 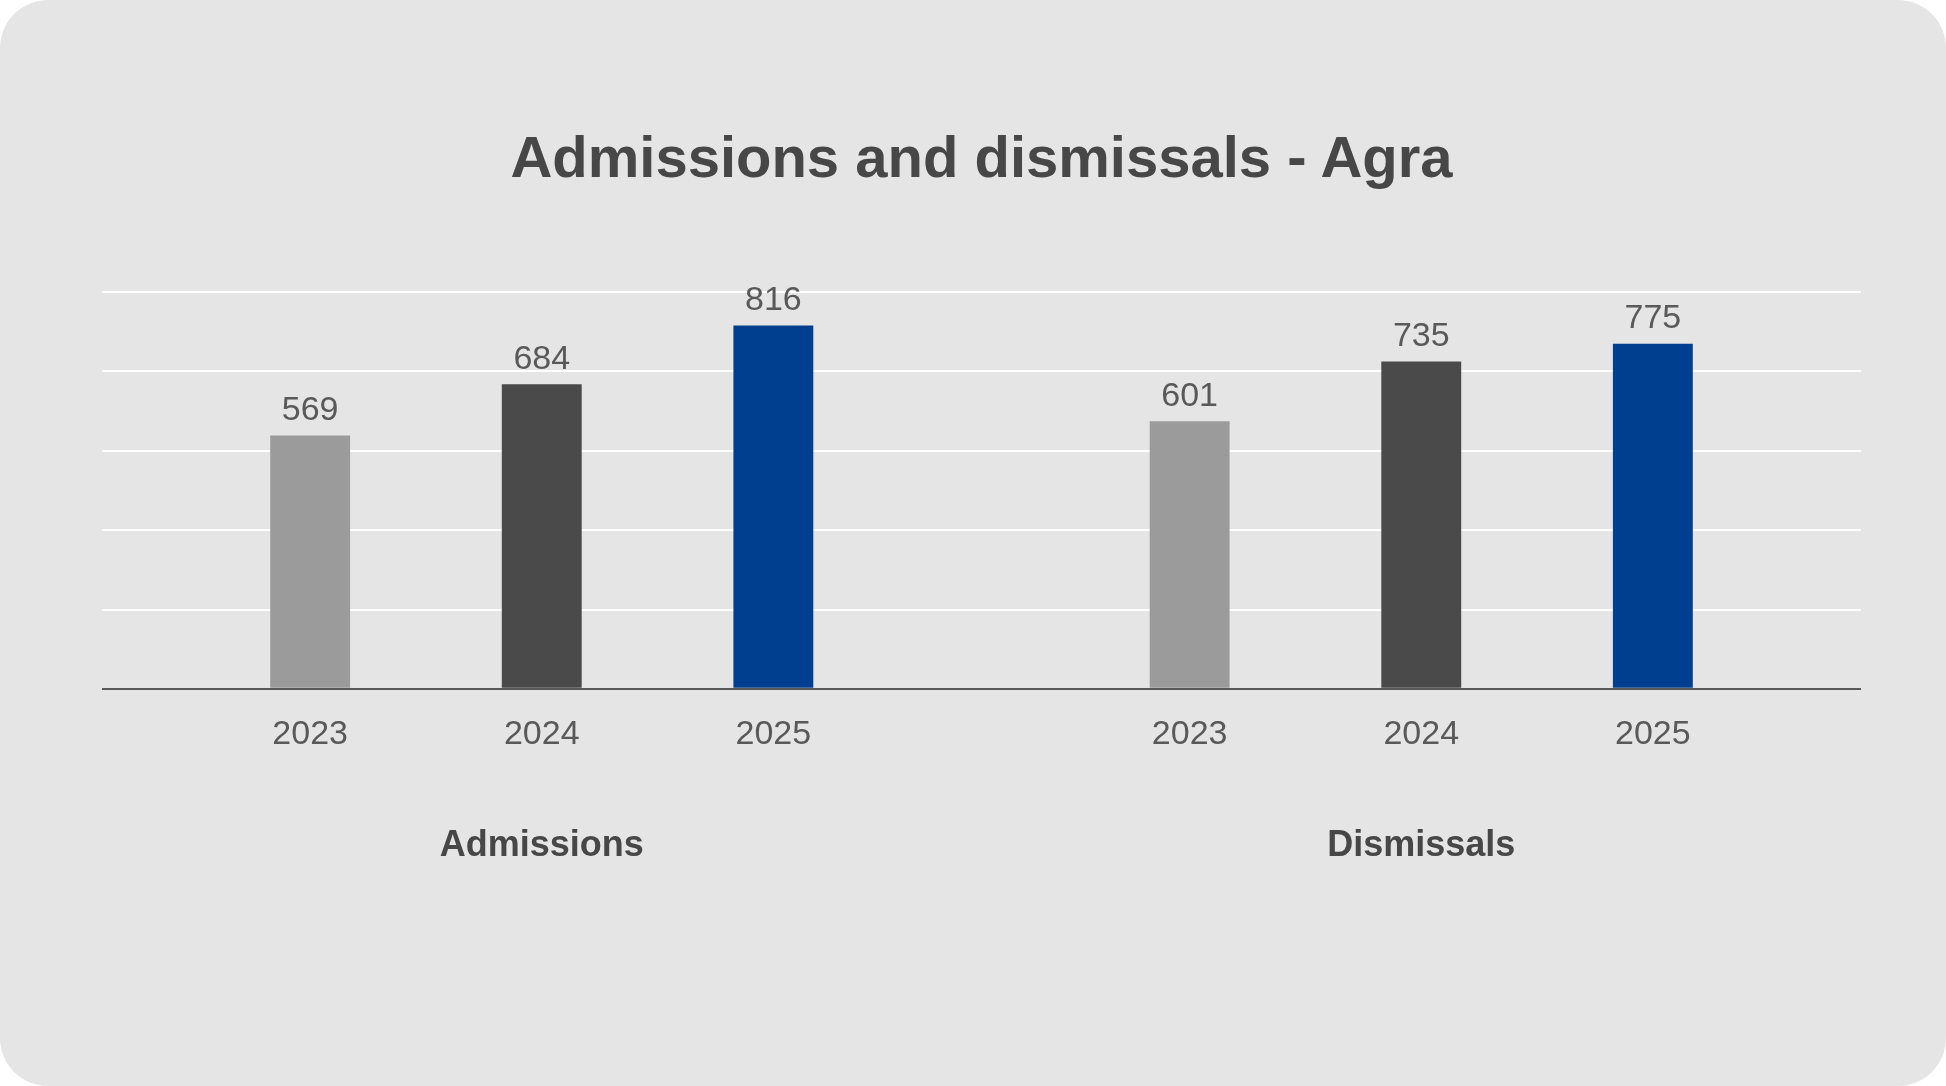 I want to click on data-label: 684, so click(x=542, y=356).